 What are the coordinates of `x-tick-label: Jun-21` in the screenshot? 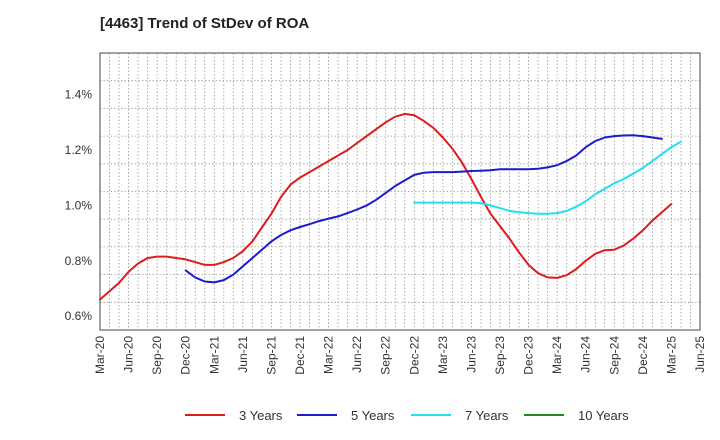 It's located at (243, 354).